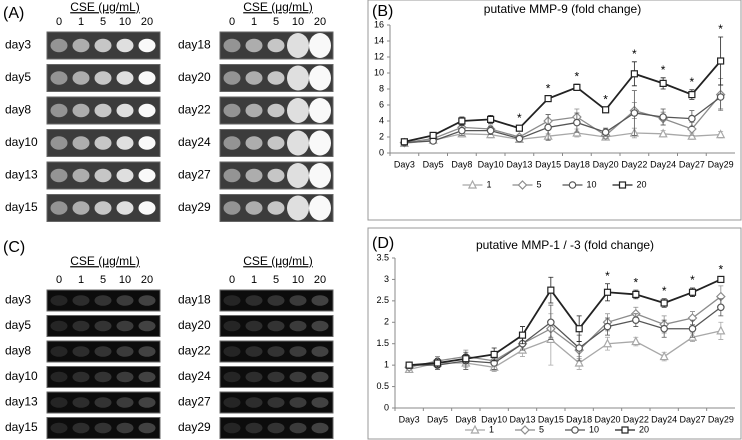 This screenshot has height=440, width=742. I want to click on lane-label: 5, so click(276, 280).